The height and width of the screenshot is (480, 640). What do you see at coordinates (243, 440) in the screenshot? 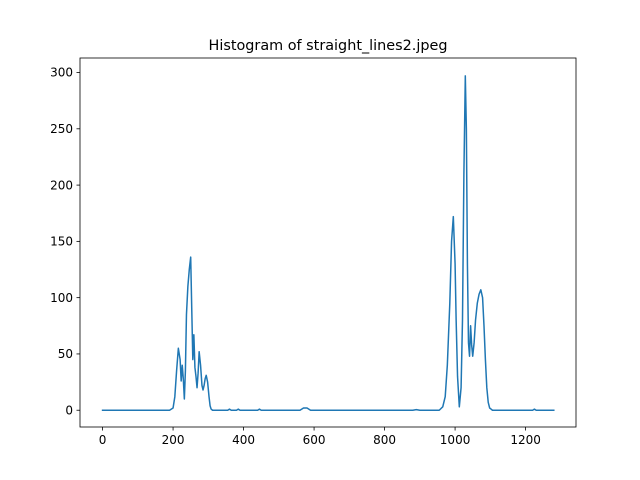
I see `x-tick-label: 400` at bounding box center [243, 440].